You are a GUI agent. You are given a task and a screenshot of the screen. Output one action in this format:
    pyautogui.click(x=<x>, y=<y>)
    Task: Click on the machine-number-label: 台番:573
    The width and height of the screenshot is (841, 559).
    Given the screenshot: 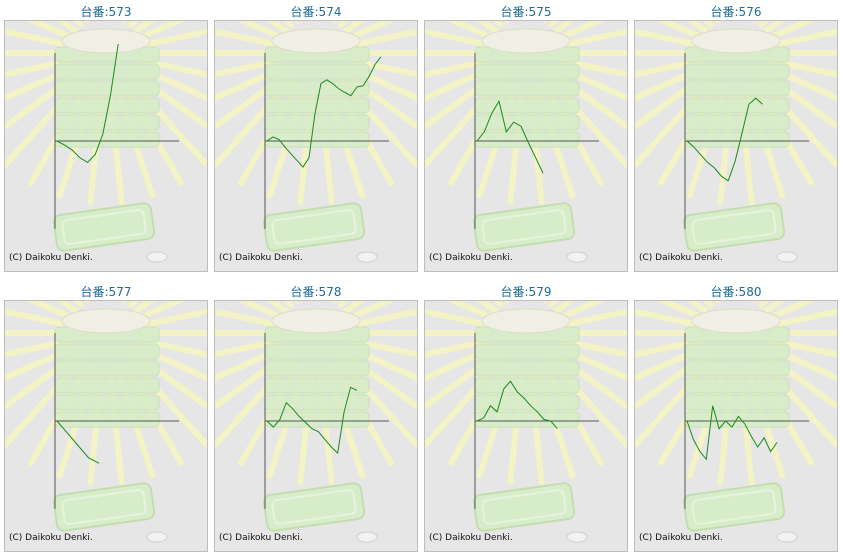 What is the action you would take?
    pyautogui.click(x=106, y=12)
    